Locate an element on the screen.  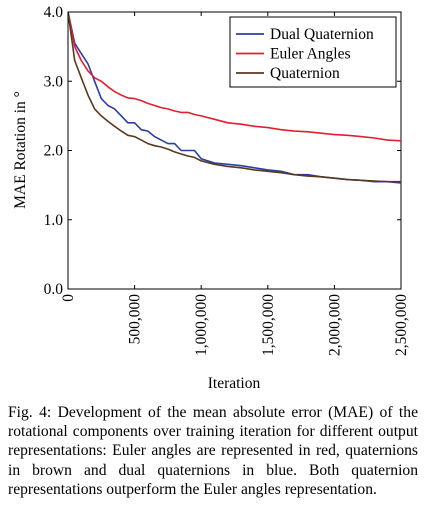
legend-label: Euler Angles is located at coordinates (310, 54).